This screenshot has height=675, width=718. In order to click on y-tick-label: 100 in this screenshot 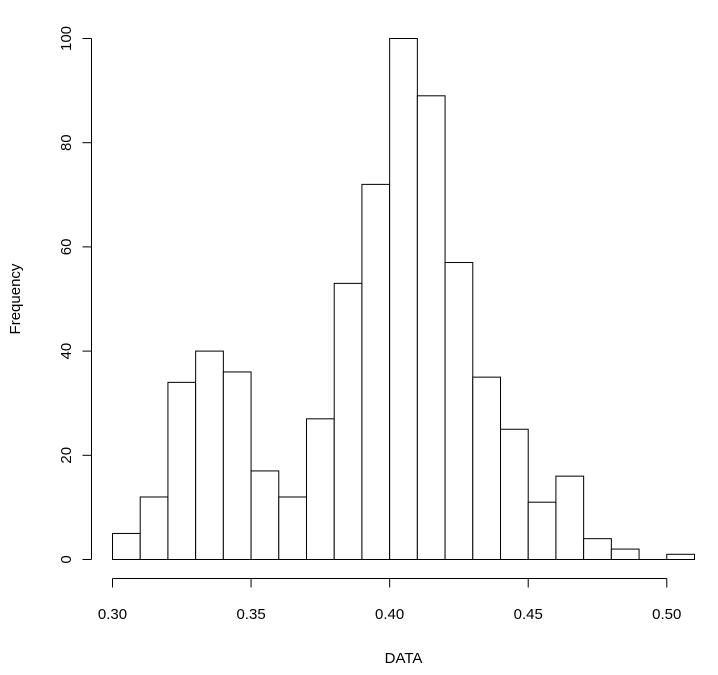, I will do `click(66, 38)`.